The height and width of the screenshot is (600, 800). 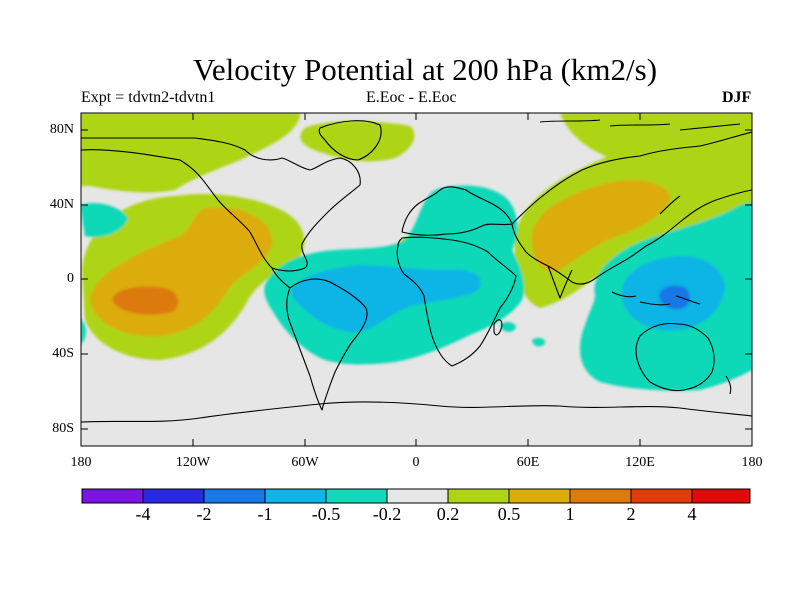 What do you see at coordinates (193, 462) in the screenshot?
I see `xtick-label-120w: 120W` at bounding box center [193, 462].